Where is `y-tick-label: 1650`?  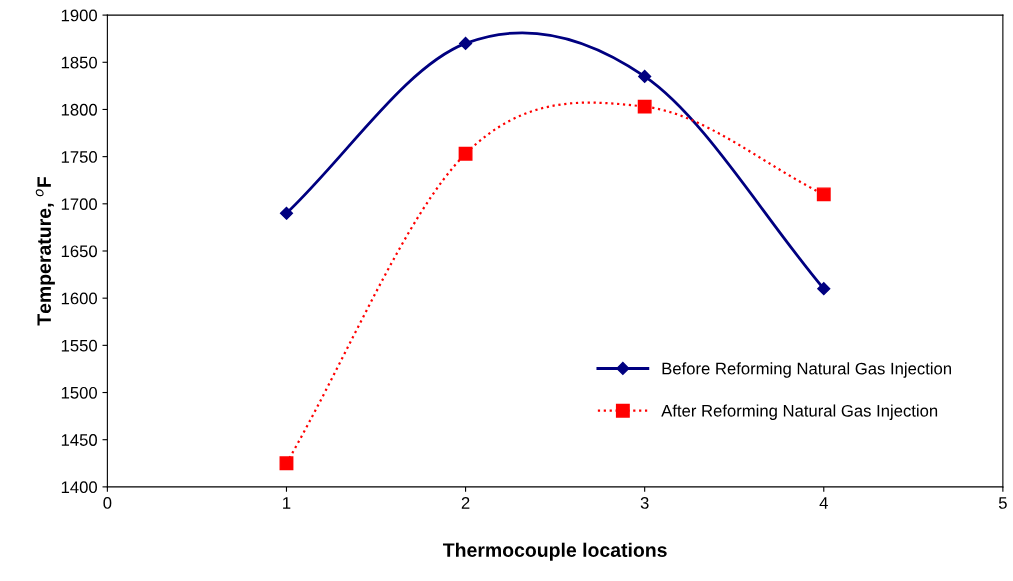
y-tick-label: 1650 is located at coordinates (79, 251).